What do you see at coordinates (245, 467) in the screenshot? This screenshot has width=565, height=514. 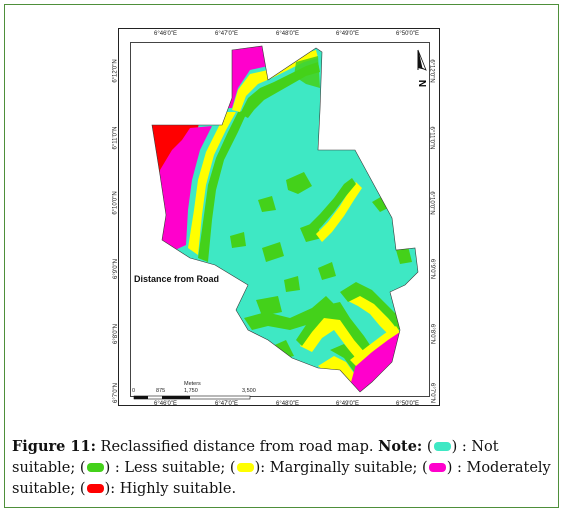 I see `swatch-marginally-suitable` at bounding box center [245, 467].